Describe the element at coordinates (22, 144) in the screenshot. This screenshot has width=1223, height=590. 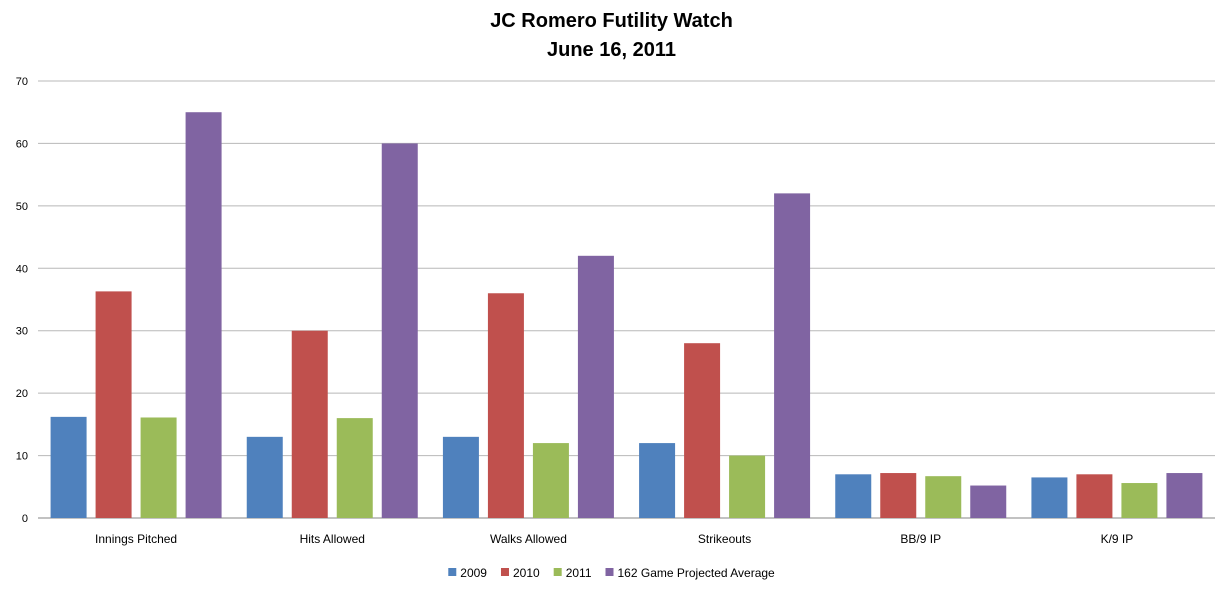
I see `y-tick-label: 60` at that location.